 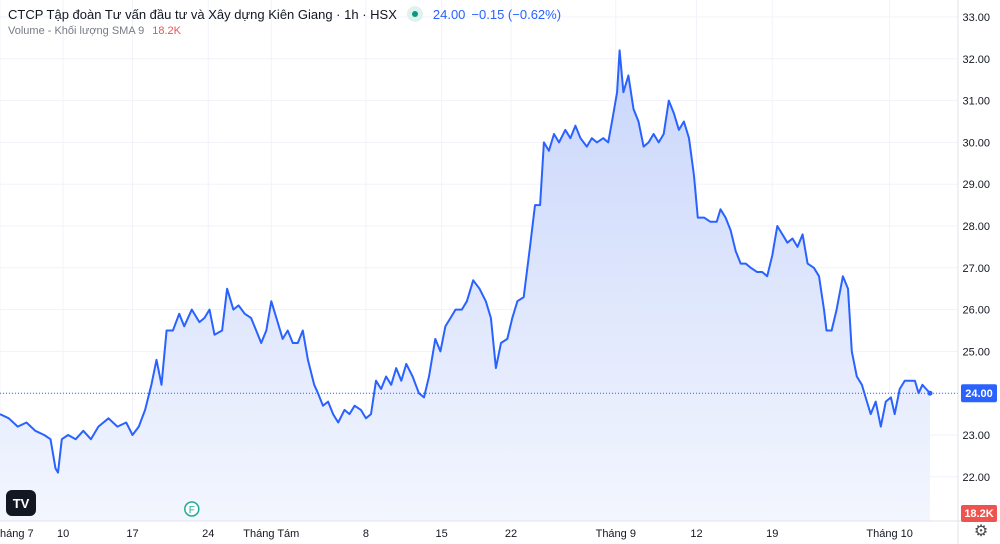 I want to click on tradingview-logo-icon: TV, so click(x=21, y=503).